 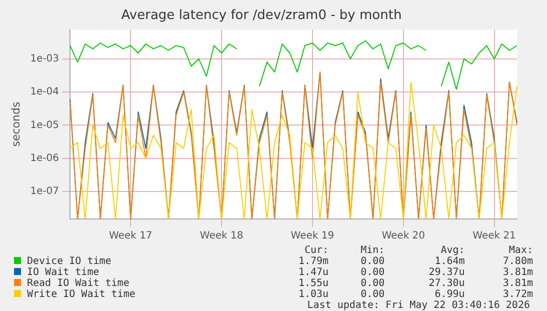 I want to click on y-tick-label: 1e-03, so click(x=45, y=58).